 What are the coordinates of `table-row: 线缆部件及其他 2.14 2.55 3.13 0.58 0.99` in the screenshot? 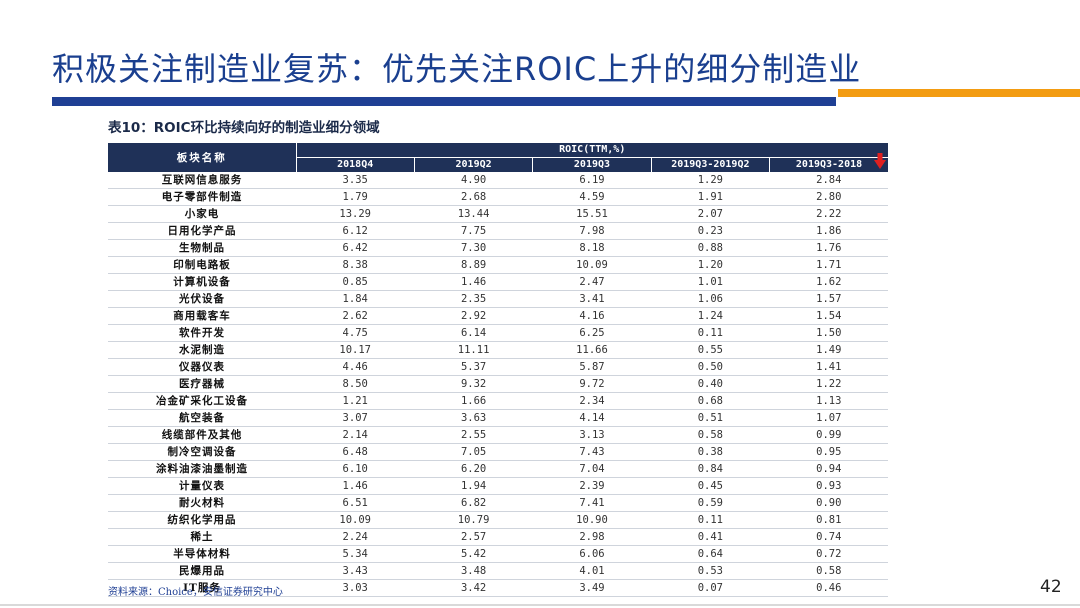 It's located at (498, 435).